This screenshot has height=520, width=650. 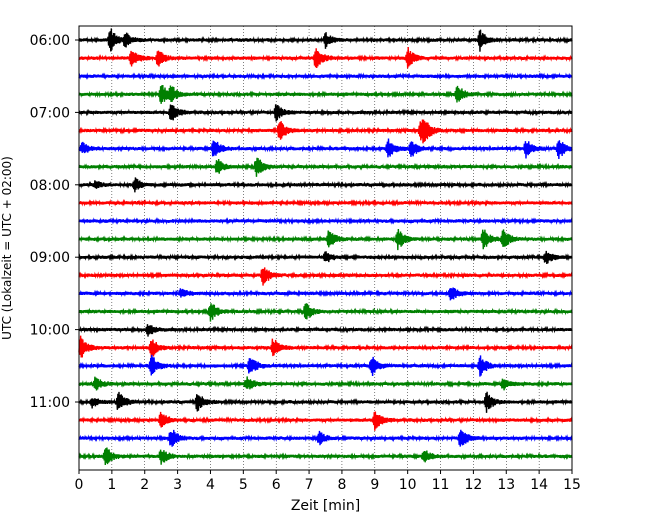 I want to click on x-tick-label: 7, so click(x=309, y=485).